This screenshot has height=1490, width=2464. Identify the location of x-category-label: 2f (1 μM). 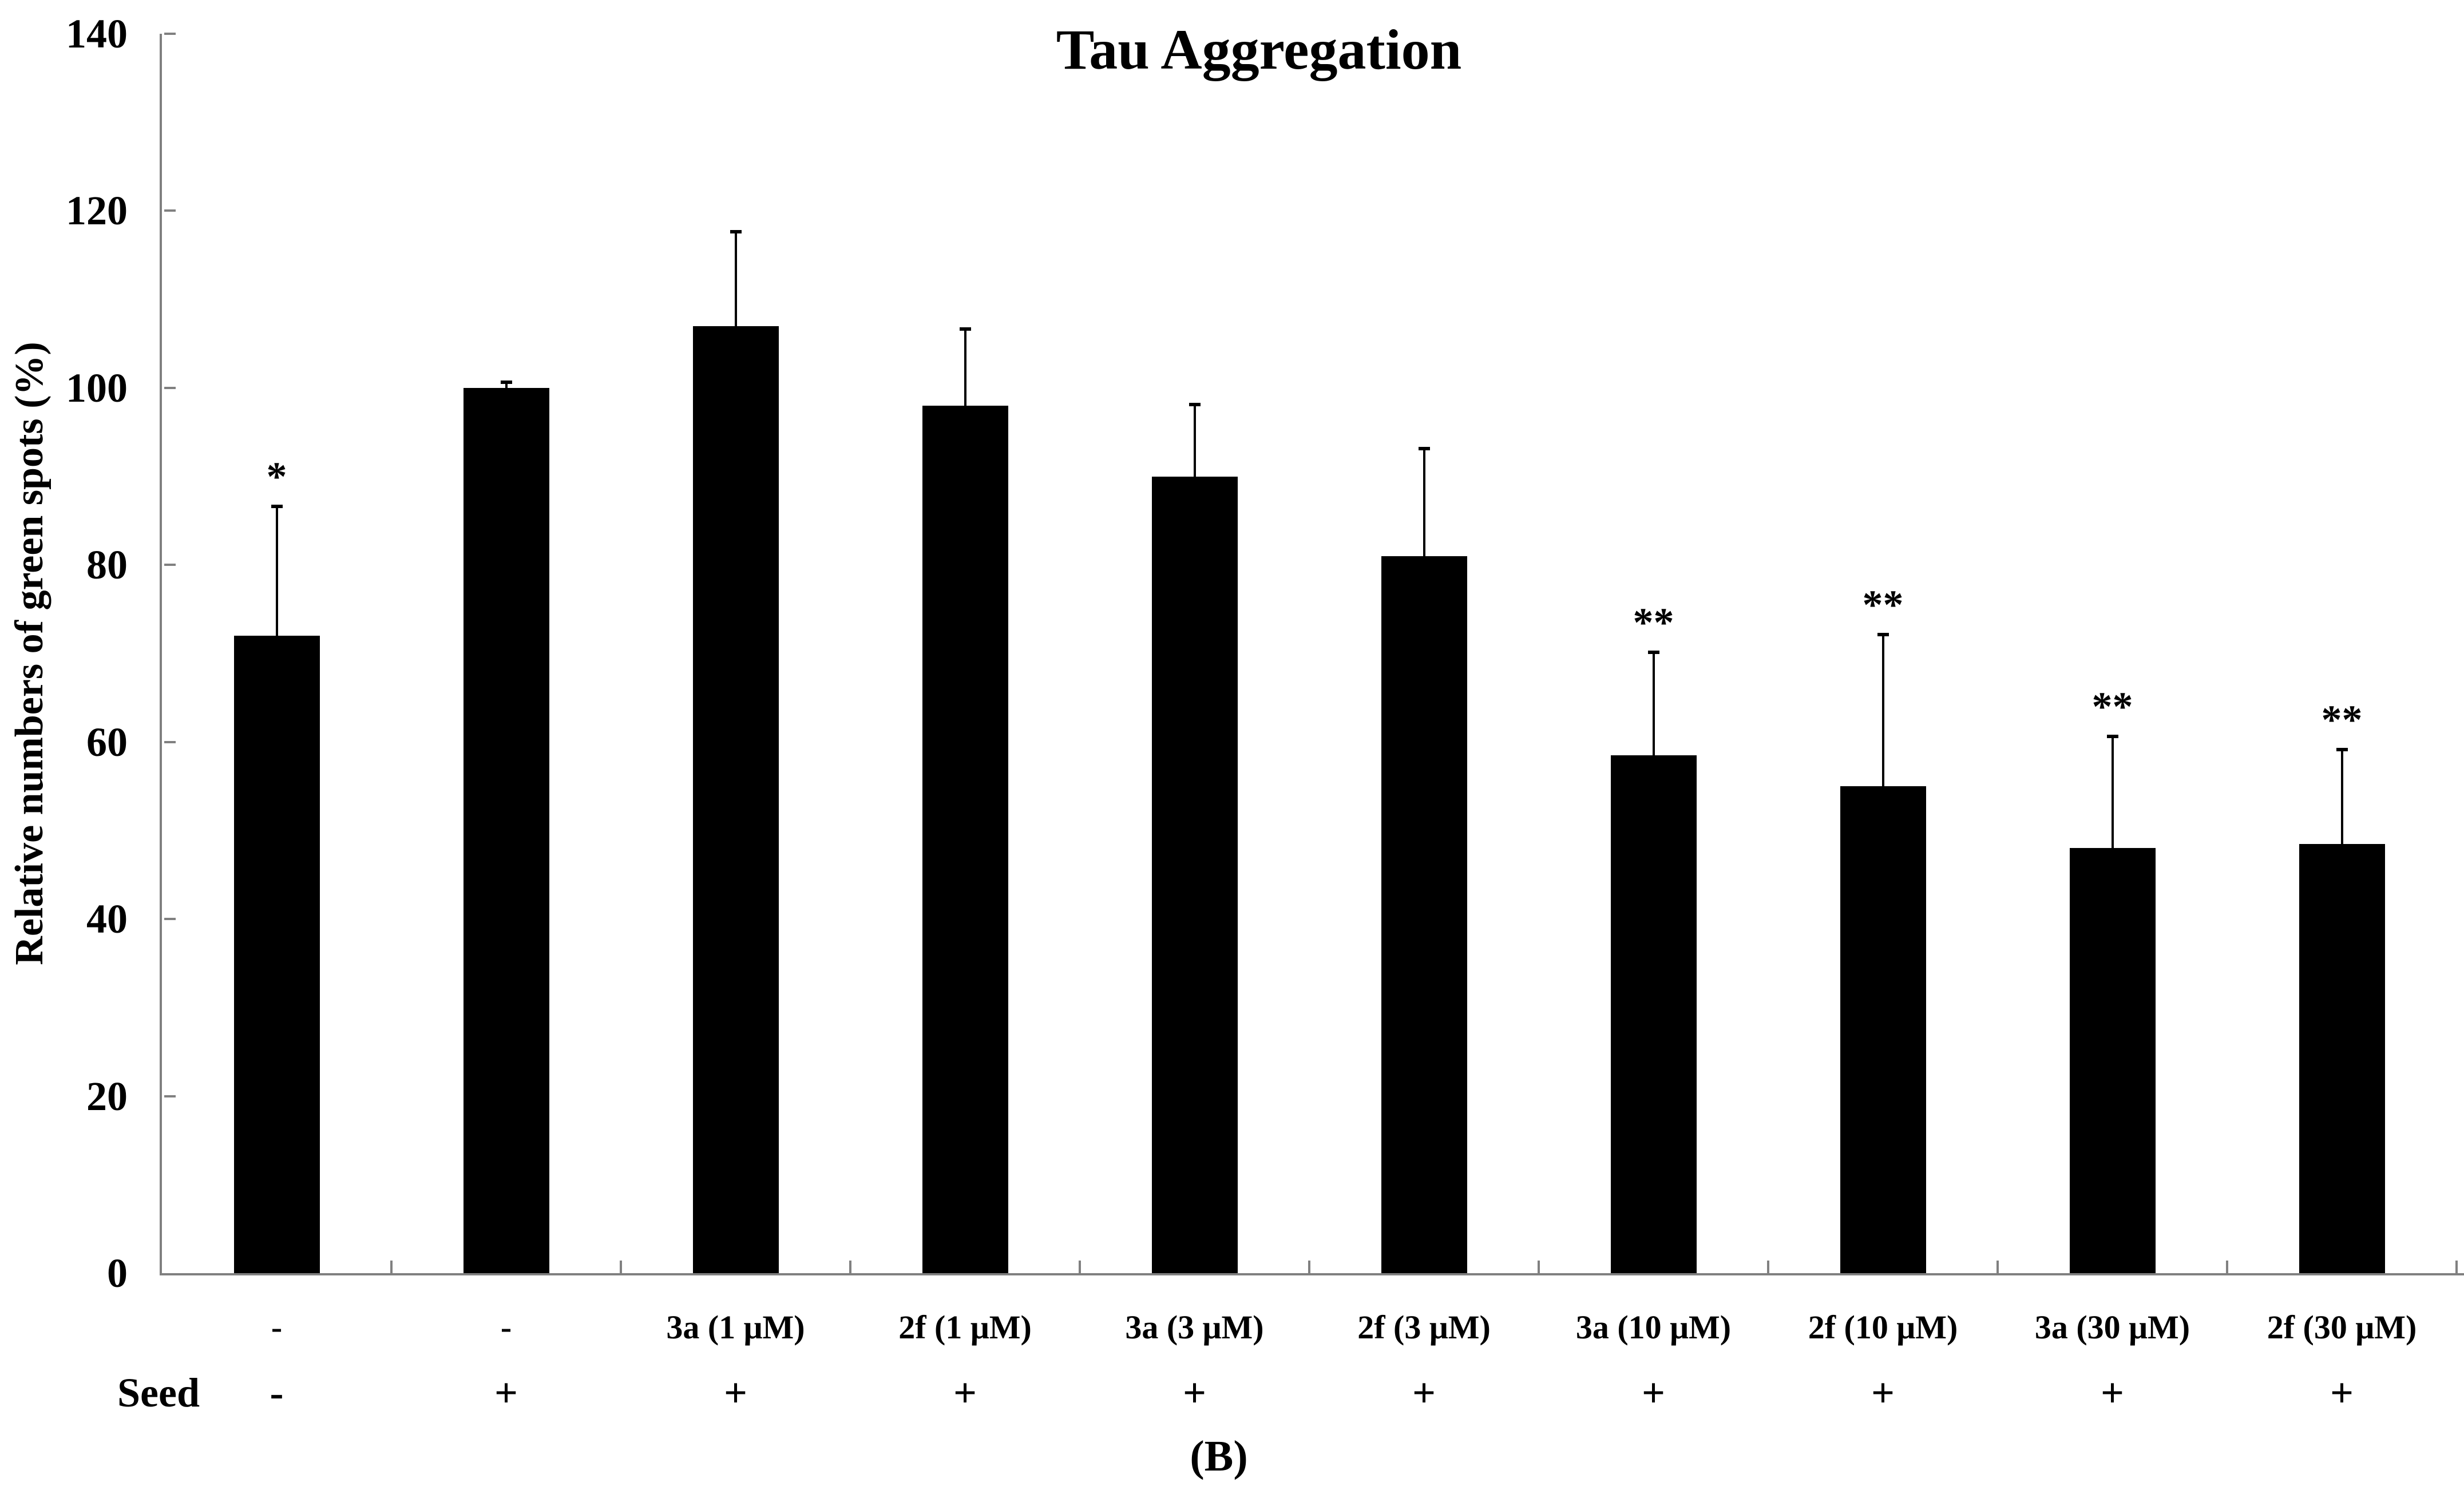
(965, 1328).